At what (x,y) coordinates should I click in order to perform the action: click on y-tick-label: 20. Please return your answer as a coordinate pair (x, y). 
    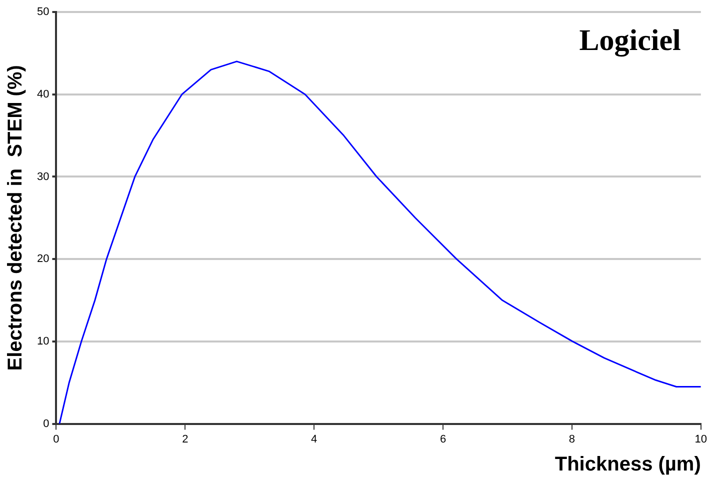
    Looking at the image, I should click on (43, 259).